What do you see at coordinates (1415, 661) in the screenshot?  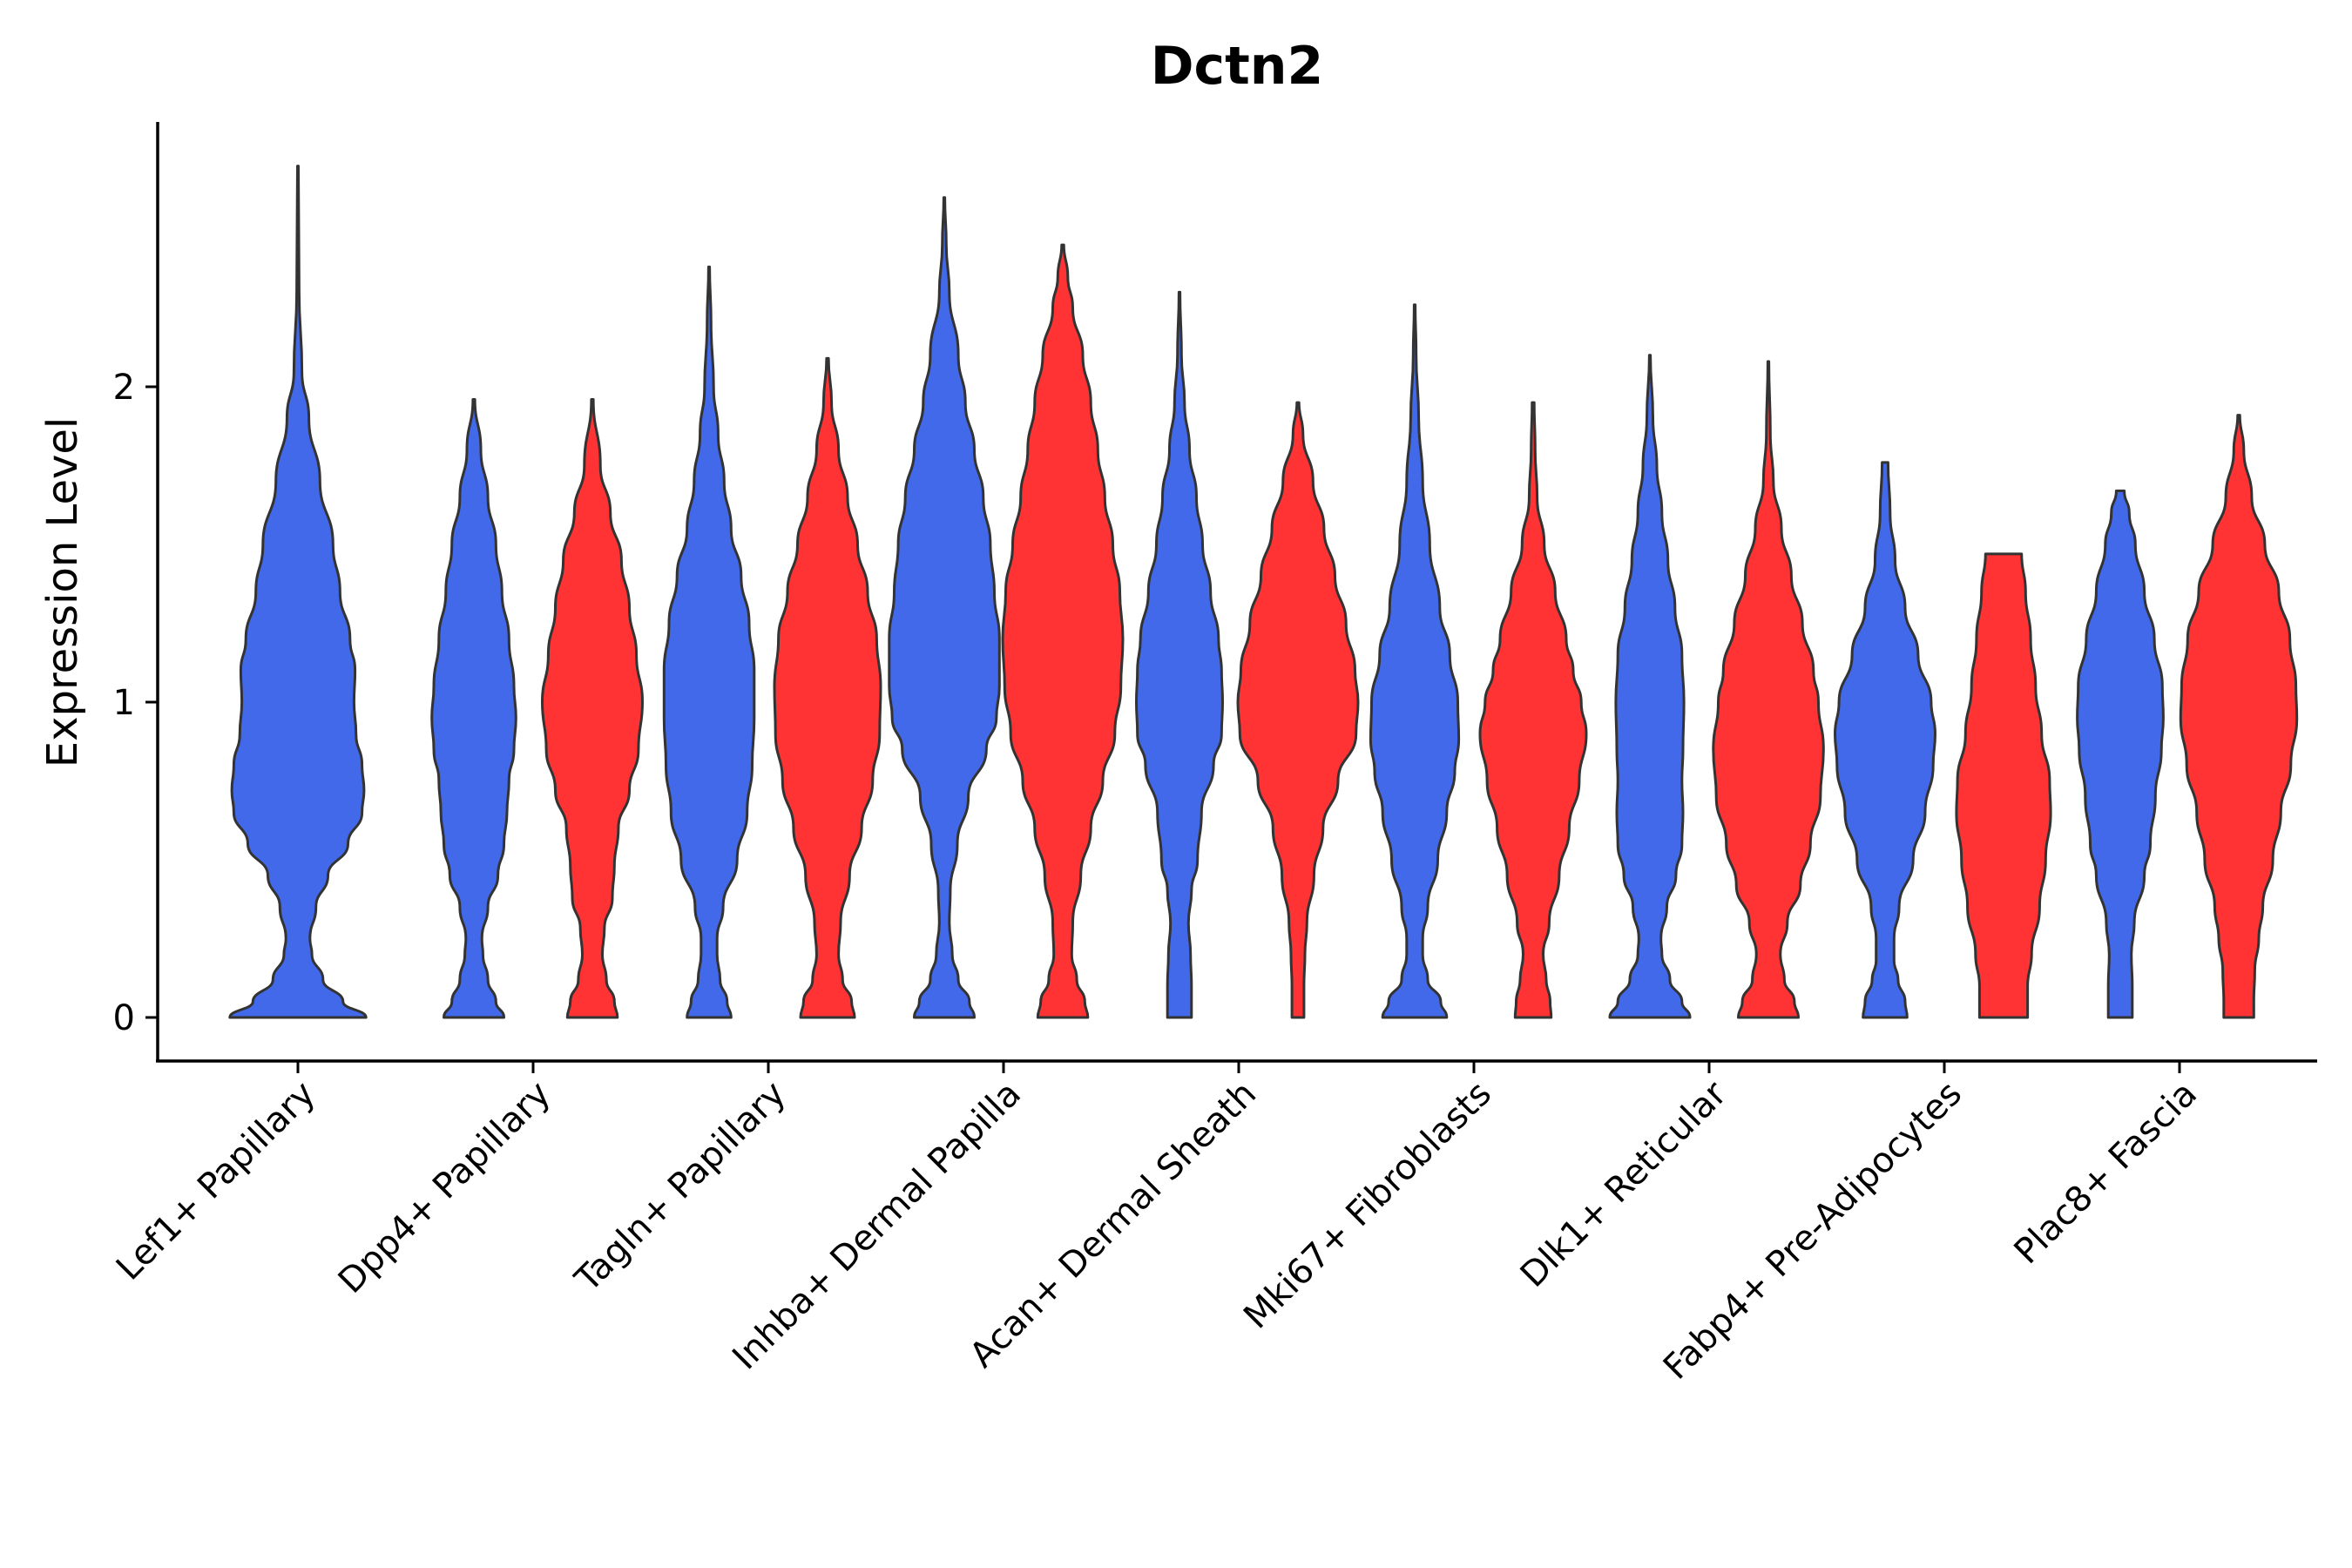 I see `violin-group_a-mki67-fibroblasts` at bounding box center [1415, 661].